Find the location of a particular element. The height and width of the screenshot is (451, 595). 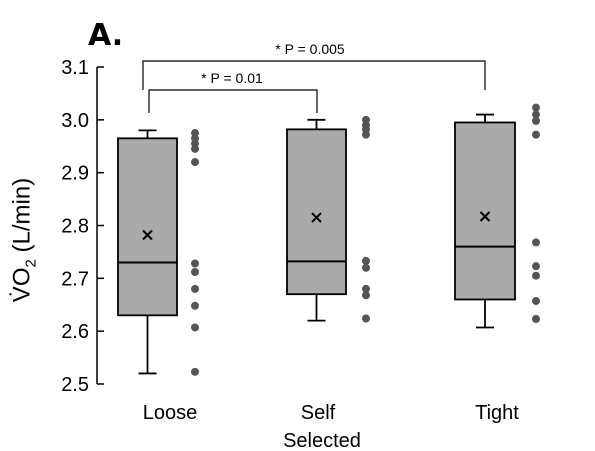

y-tick-label: 3.1 is located at coordinates (75, 68).